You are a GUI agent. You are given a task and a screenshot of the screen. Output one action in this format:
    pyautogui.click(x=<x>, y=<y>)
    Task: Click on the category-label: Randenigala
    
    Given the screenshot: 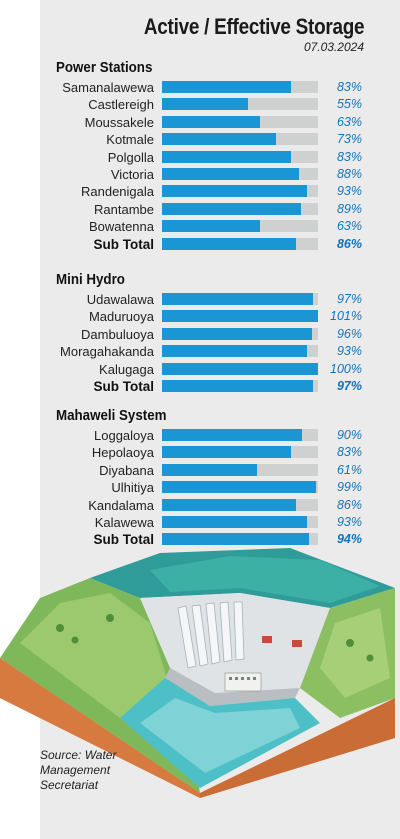 What is the action you would take?
    pyautogui.click(x=117, y=192)
    